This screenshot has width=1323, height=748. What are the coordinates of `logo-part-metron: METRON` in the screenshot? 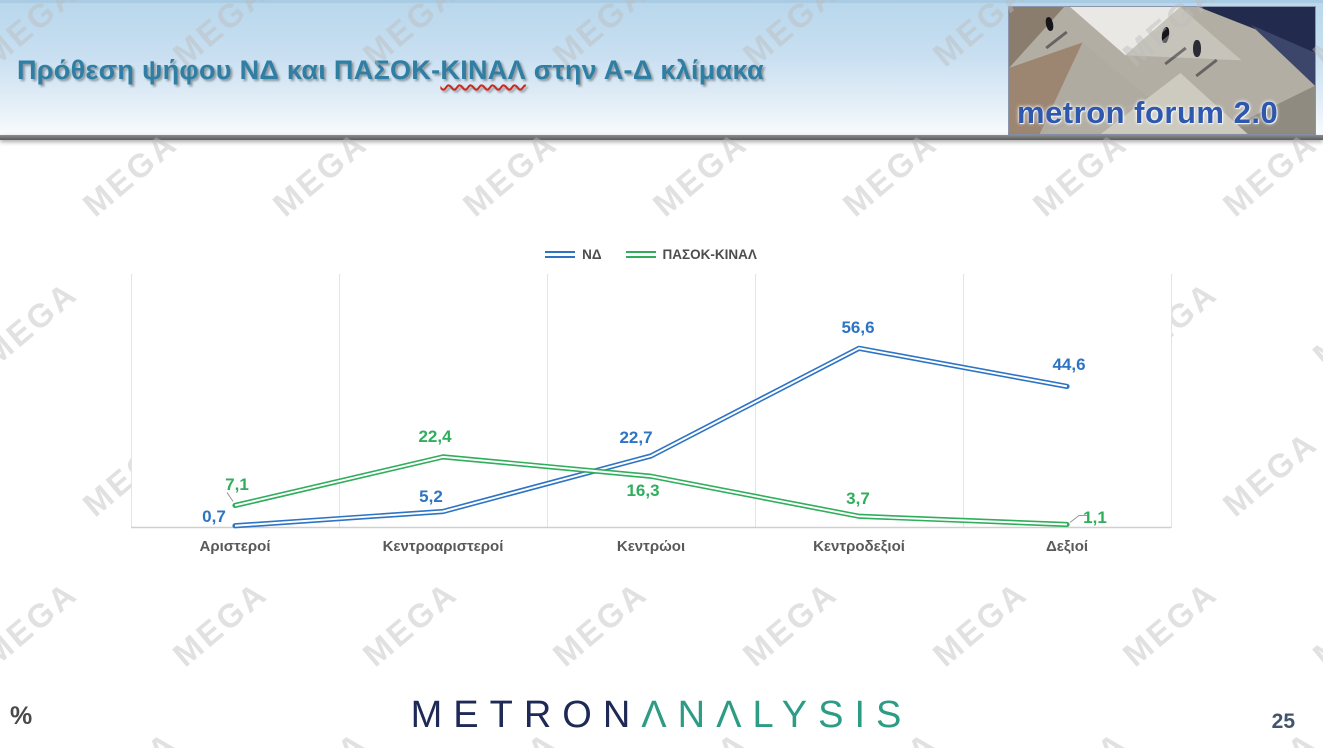 It's located at (526, 715).